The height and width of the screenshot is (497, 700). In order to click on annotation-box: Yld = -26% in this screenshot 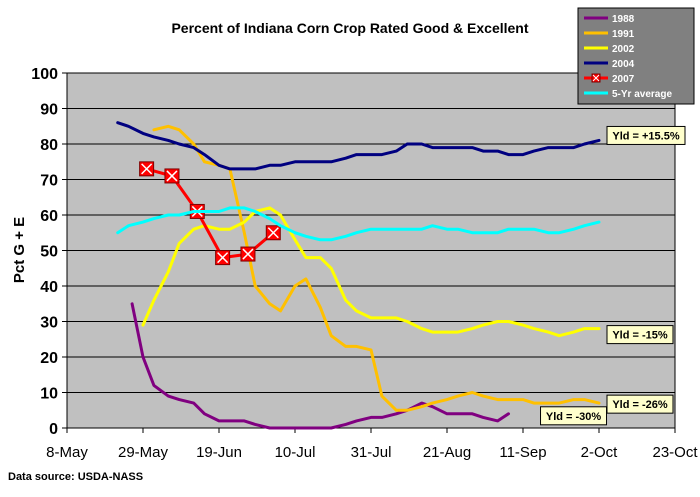, I will do `click(640, 404)`.